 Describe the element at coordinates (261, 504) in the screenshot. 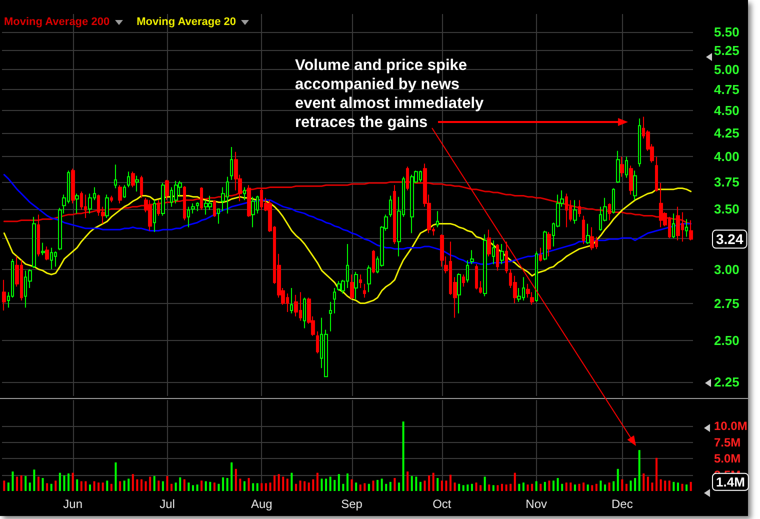

I see `x-tick-label: Aug` at that location.